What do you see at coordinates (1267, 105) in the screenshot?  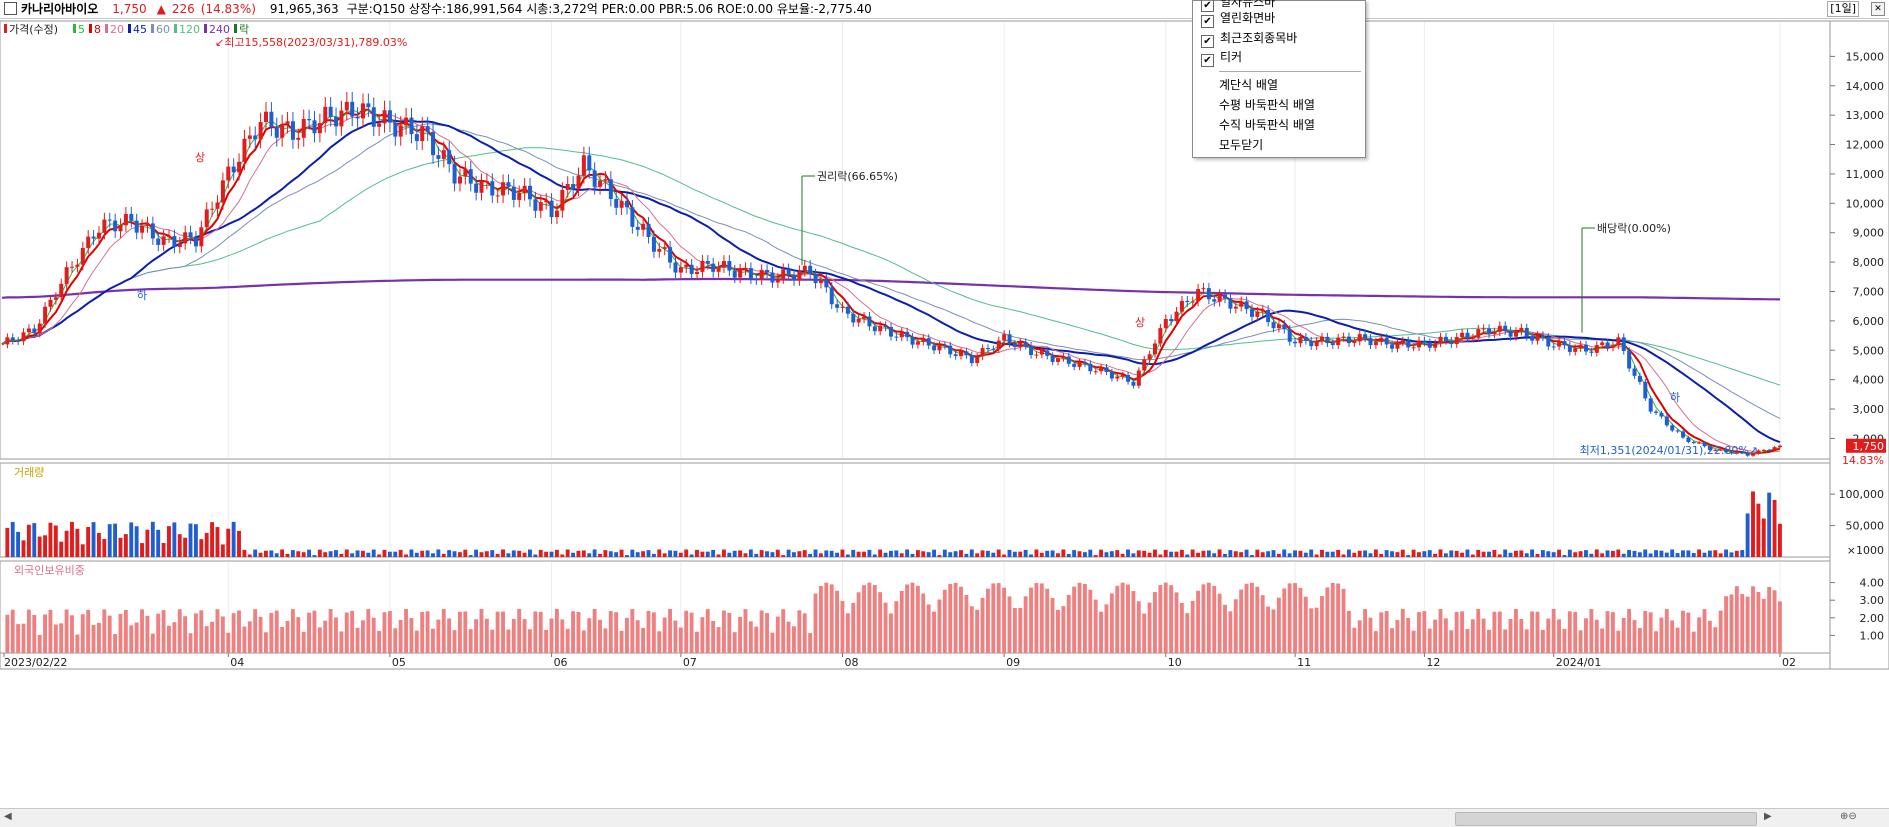 I see `menu-item-tile-horizontal: 수평 바둑판식 배열` at bounding box center [1267, 105].